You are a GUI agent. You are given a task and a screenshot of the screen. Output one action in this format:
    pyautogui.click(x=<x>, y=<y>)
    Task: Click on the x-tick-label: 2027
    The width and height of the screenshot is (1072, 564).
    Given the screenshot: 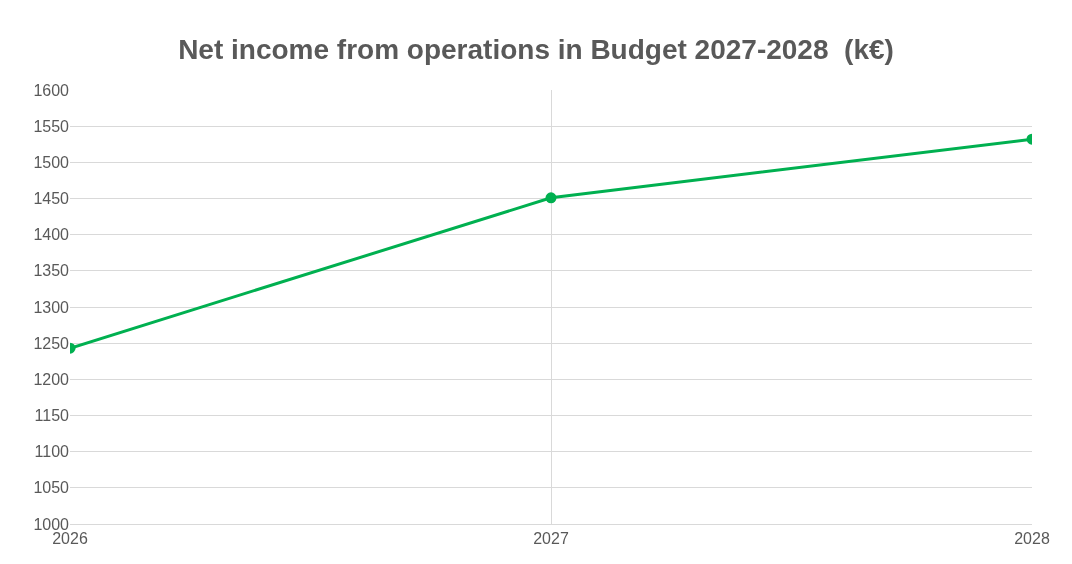 What is the action you would take?
    pyautogui.click(x=551, y=539)
    